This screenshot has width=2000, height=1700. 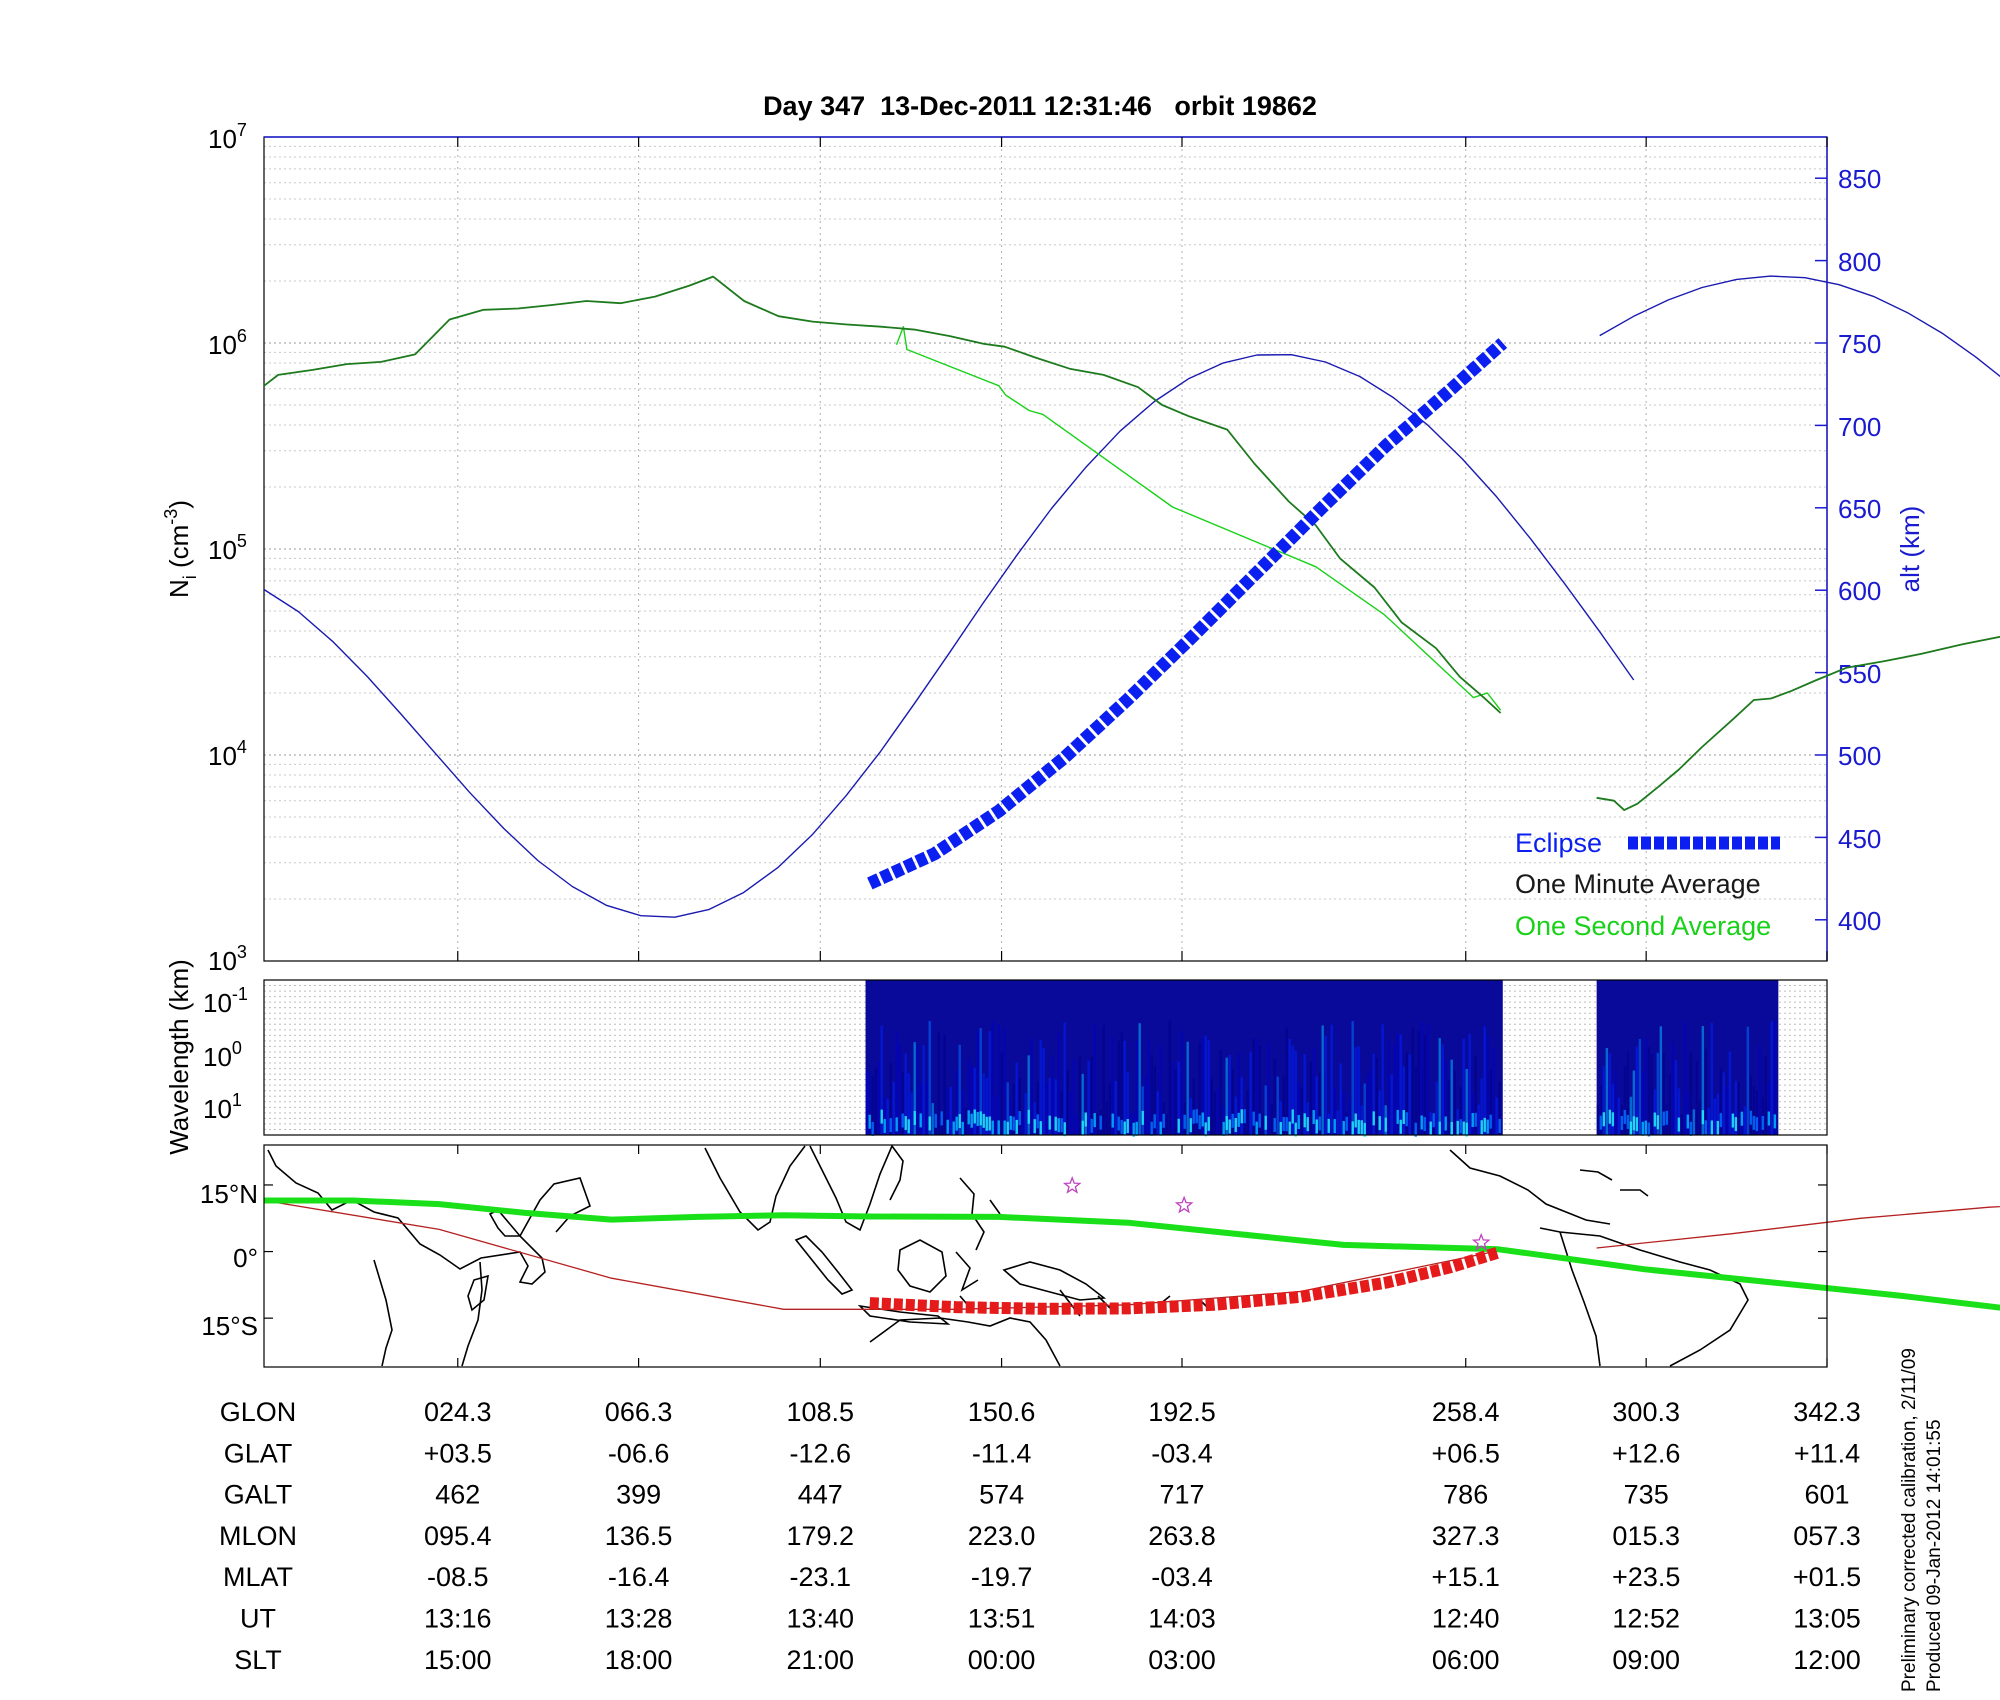 What do you see at coordinates (922, 1266) in the screenshot?
I see `borneo-coast` at bounding box center [922, 1266].